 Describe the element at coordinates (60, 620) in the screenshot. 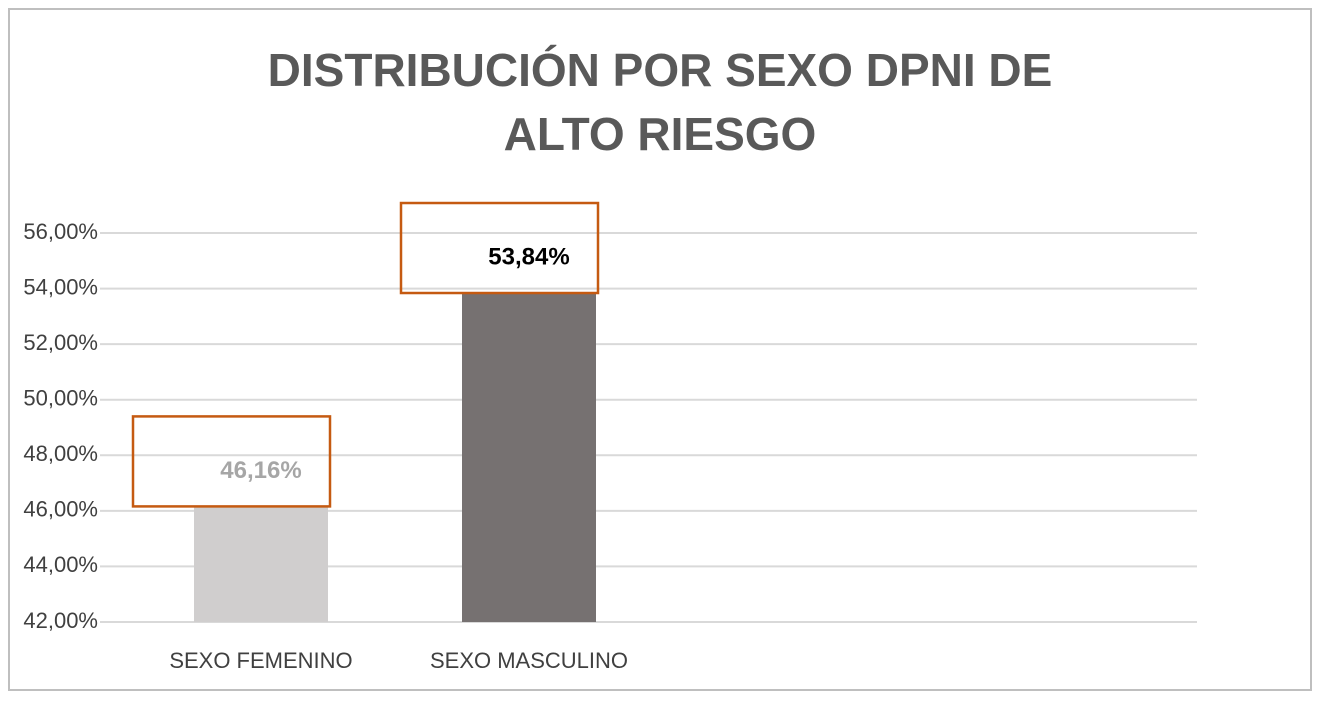

I see `y-tick-label: 42,00%` at that location.